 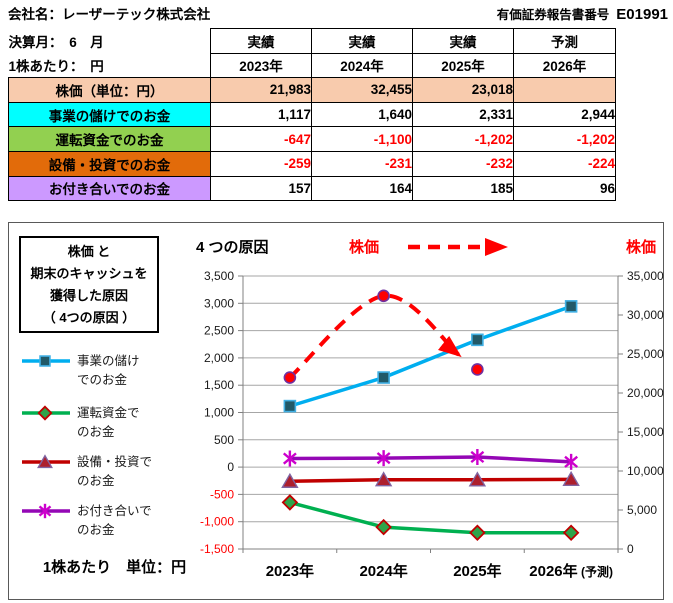 What do you see at coordinates (362, 65) in the screenshot?
I see `col-year-2024: 2024年` at bounding box center [362, 65].